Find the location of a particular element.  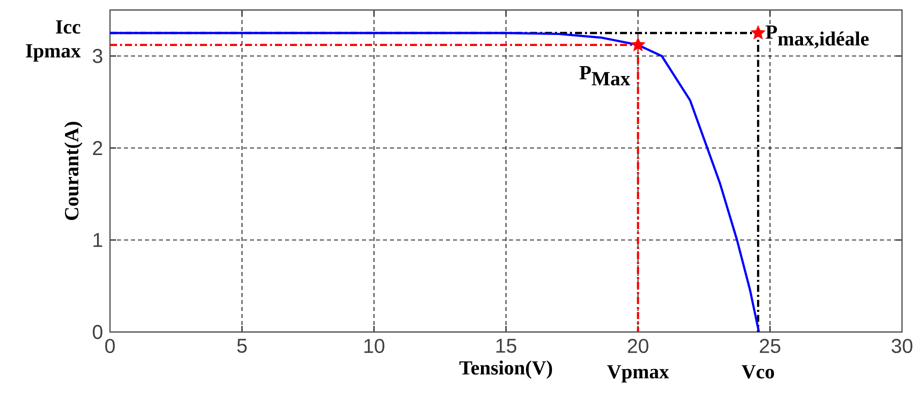

annotation: Icc is located at coordinates (68, 27).